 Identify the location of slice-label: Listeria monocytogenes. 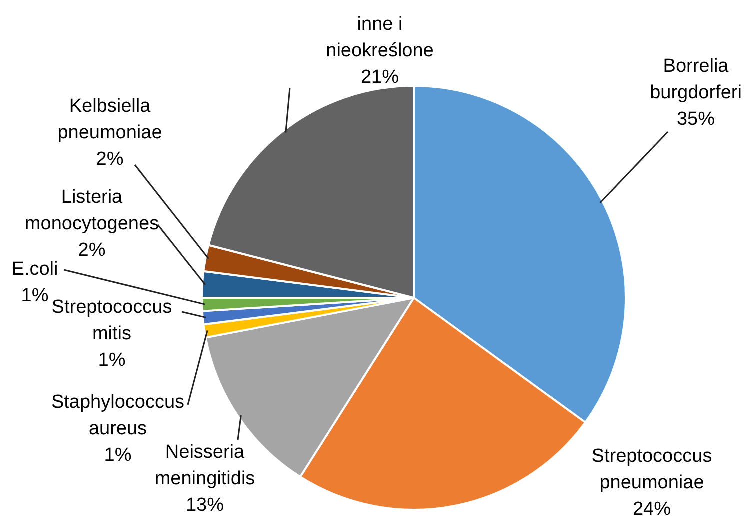
(92, 210).